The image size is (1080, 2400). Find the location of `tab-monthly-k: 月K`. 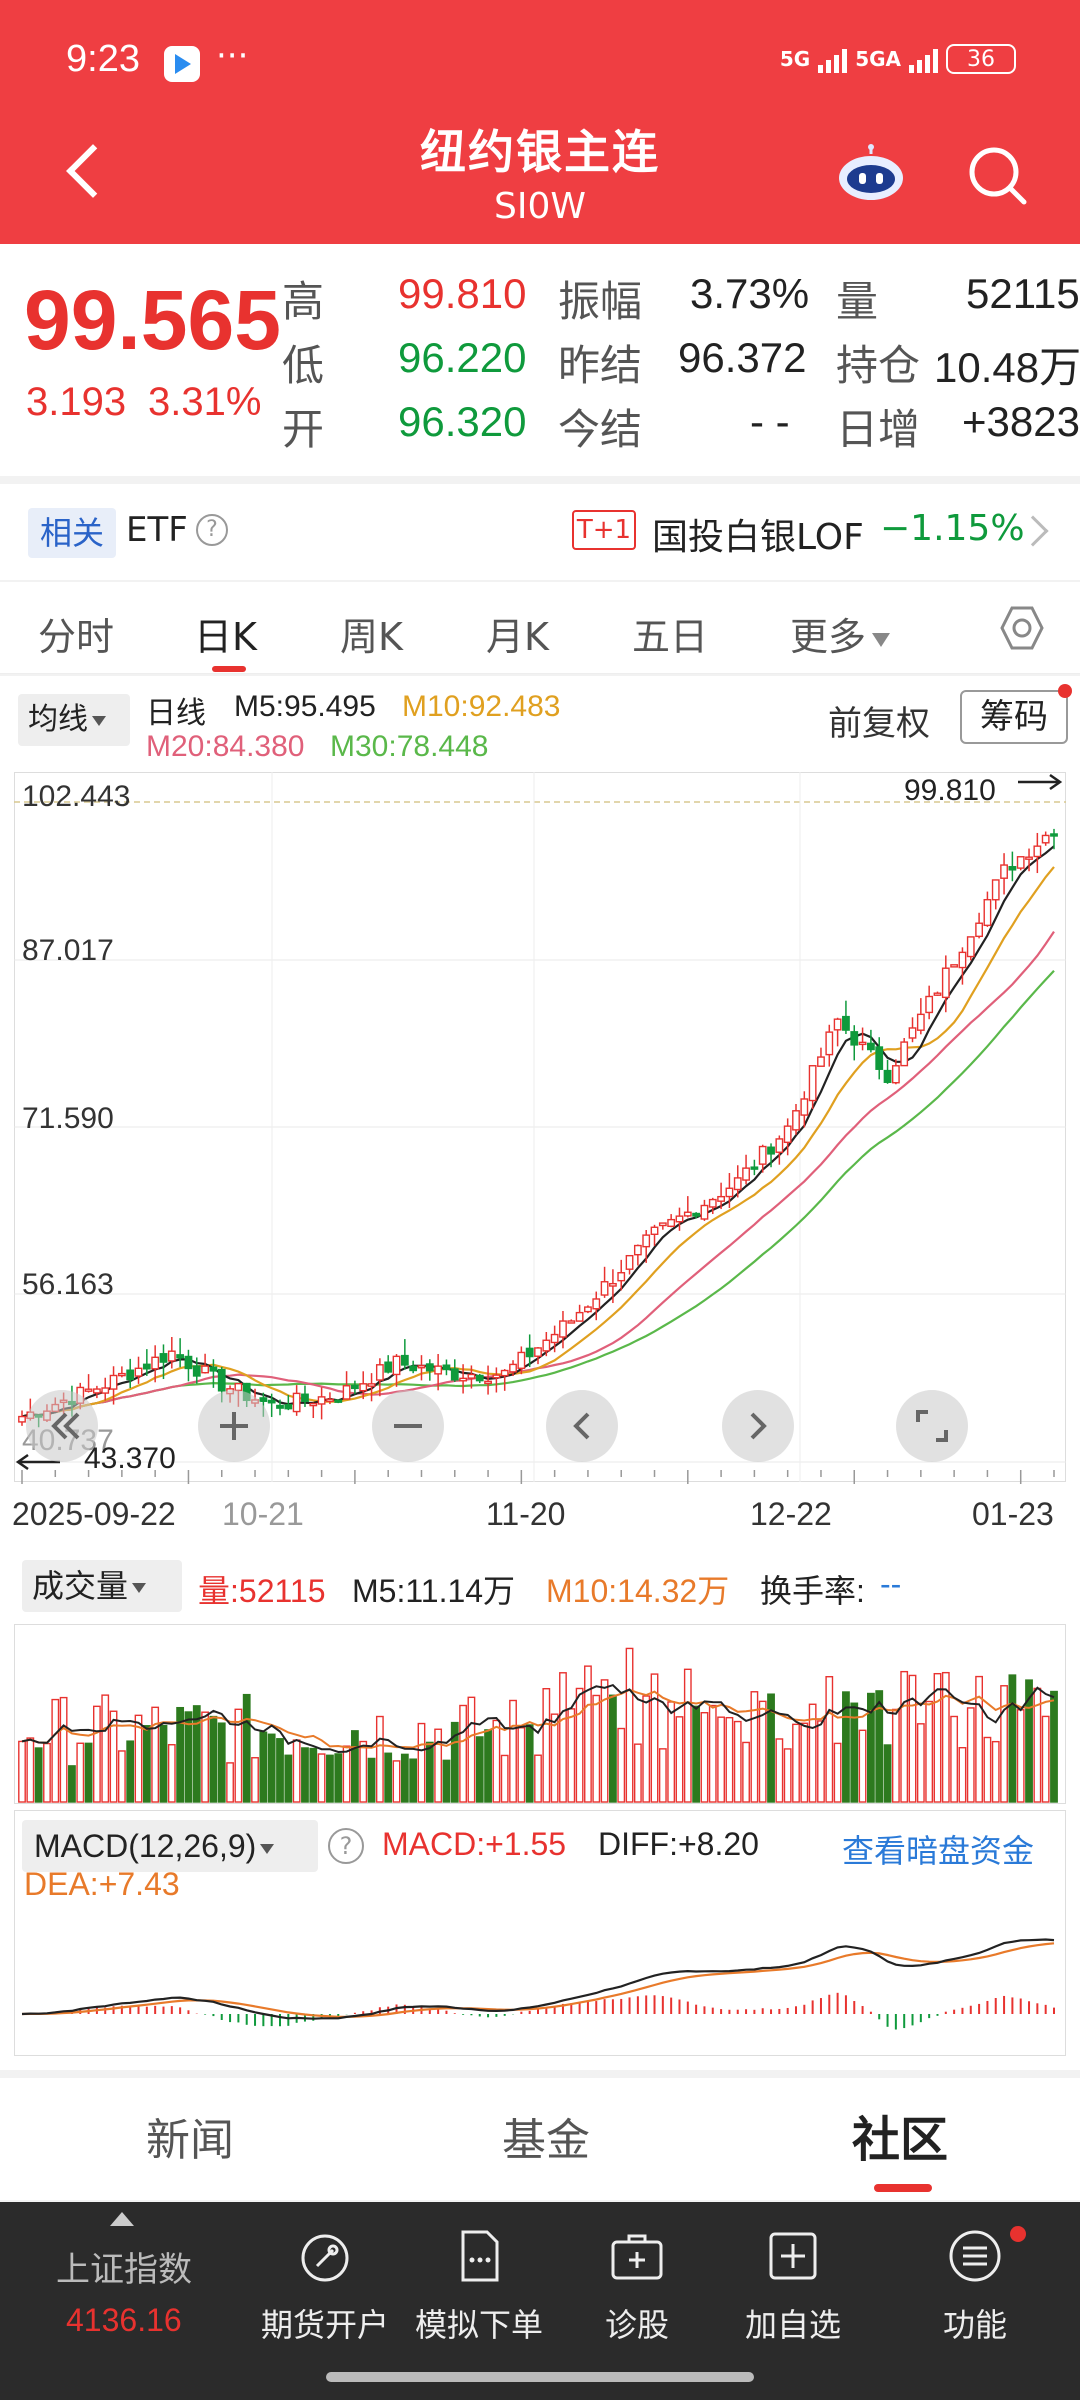

tab-monthly-k: 月K is located at coordinates (517, 637).